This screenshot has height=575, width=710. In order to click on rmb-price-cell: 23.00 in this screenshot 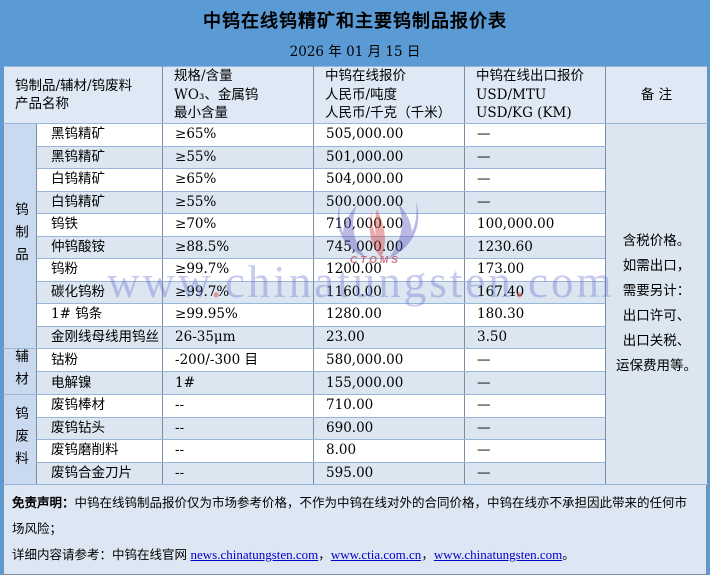, I will do `click(389, 337)`.